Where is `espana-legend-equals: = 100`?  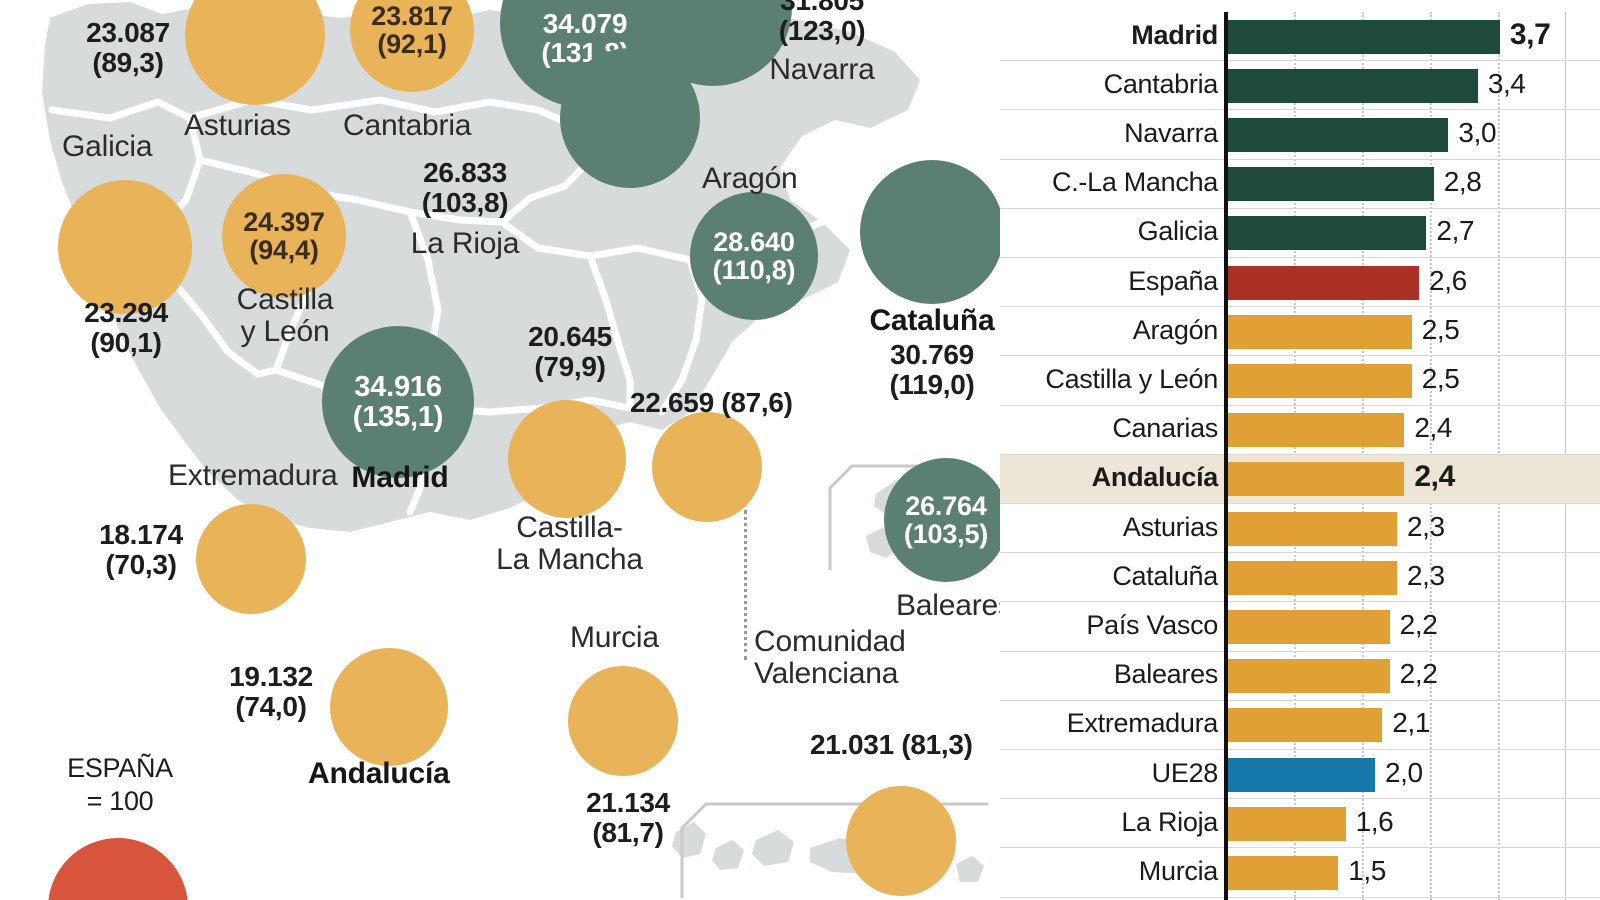 espana-legend-equals: = 100 is located at coordinates (120, 800).